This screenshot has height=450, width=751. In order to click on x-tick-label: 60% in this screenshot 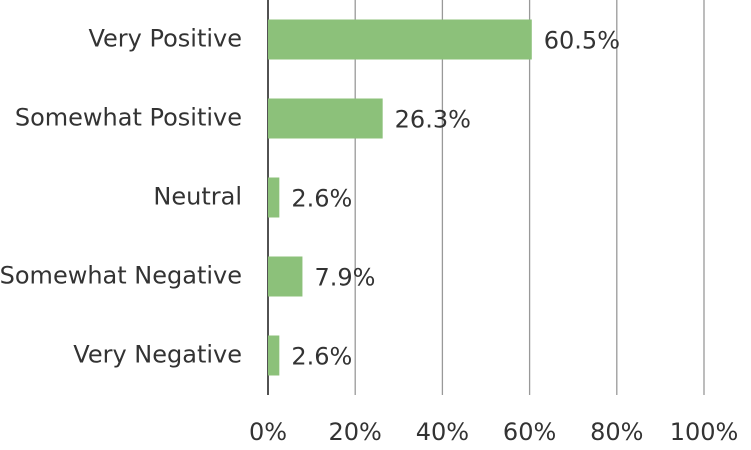, I will do `click(529, 432)`.